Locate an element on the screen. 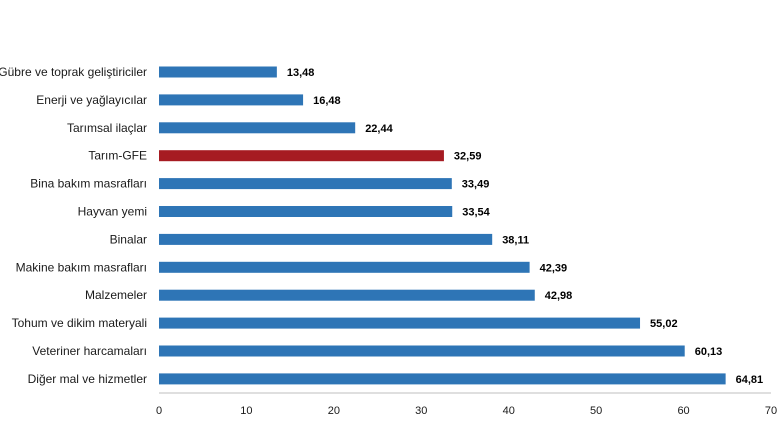 This screenshot has width=780, height=440. category-label: Hayvan yemi is located at coordinates (112, 212).